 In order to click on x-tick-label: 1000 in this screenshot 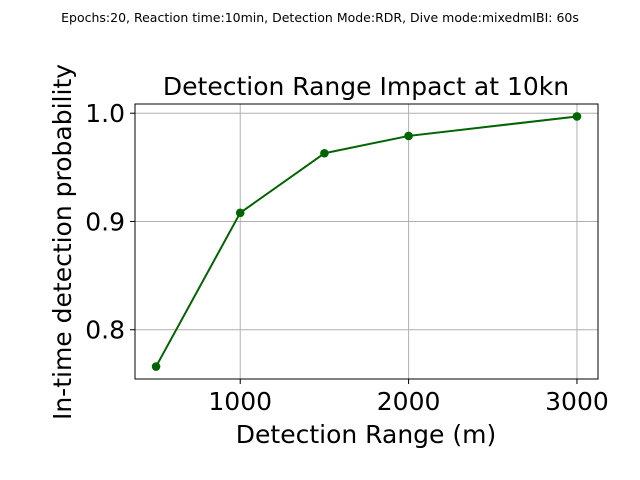, I will do `click(240, 401)`.